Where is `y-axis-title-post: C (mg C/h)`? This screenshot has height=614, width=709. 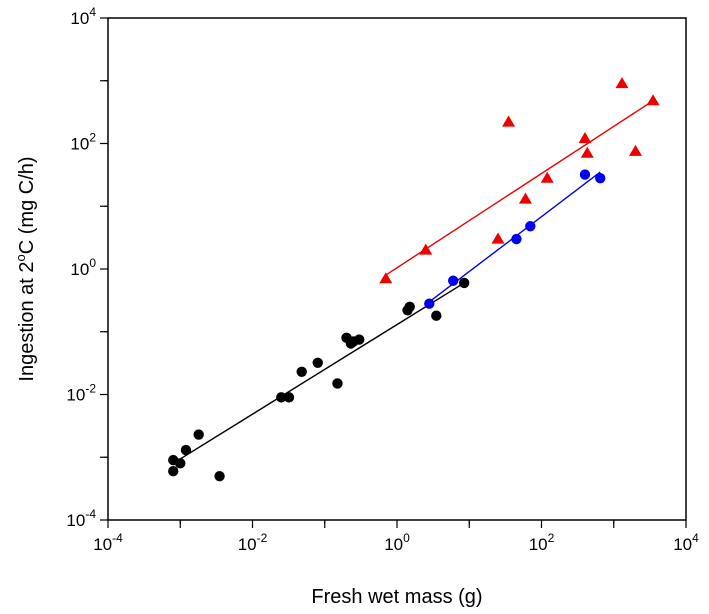
y-axis-title-post: C (mg C/h) is located at coordinates (27, 205).